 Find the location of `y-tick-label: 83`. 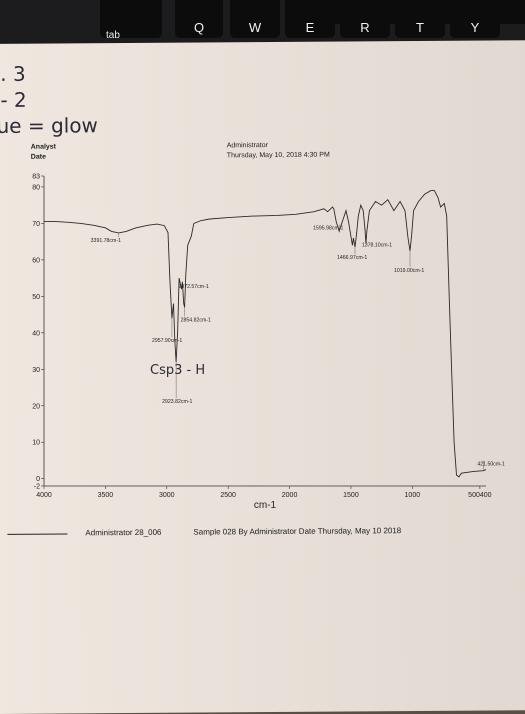

y-tick-label: 83 is located at coordinates (36, 177).